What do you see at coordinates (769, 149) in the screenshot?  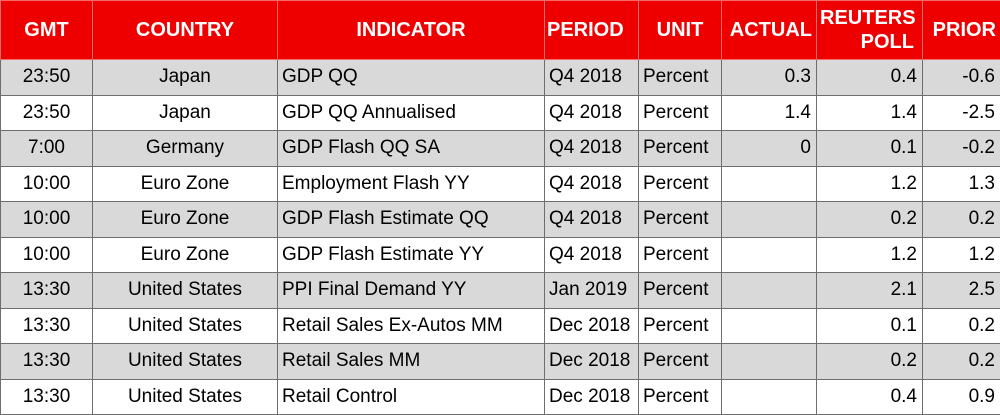 I see `cell-actual: 0` at bounding box center [769, 149].